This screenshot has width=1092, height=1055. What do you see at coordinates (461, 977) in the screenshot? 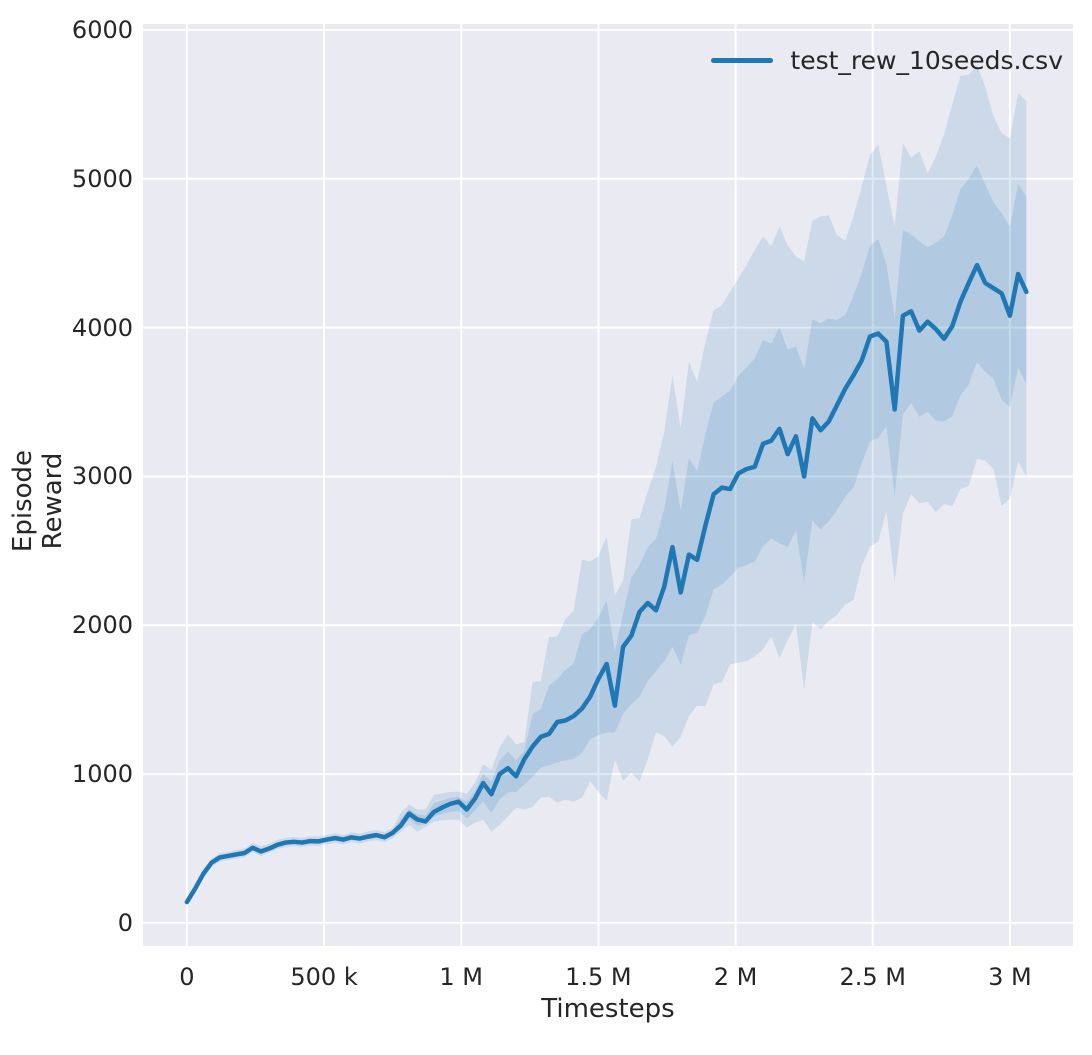
I see `x-tick-label: 1 M` at bounding box center [461, 977].